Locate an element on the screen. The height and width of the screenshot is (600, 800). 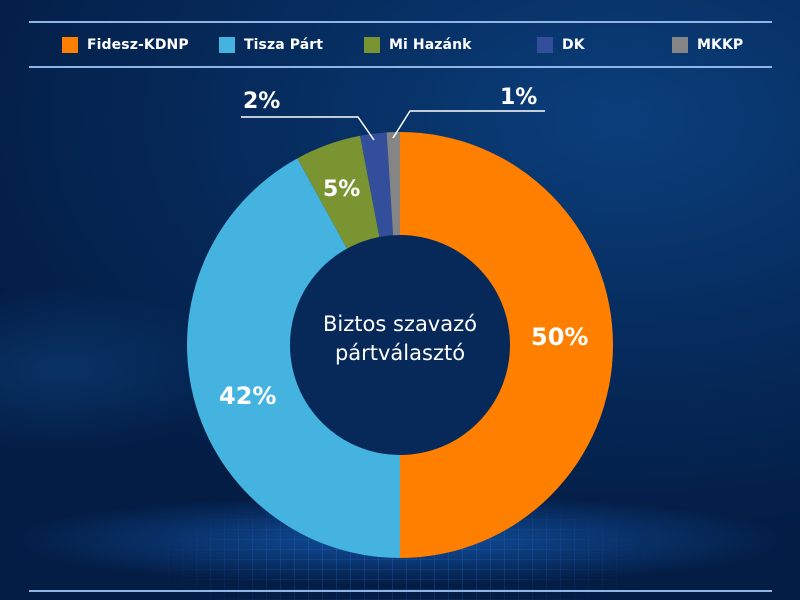
legend-label: DK is located at coordinates (573, 45).